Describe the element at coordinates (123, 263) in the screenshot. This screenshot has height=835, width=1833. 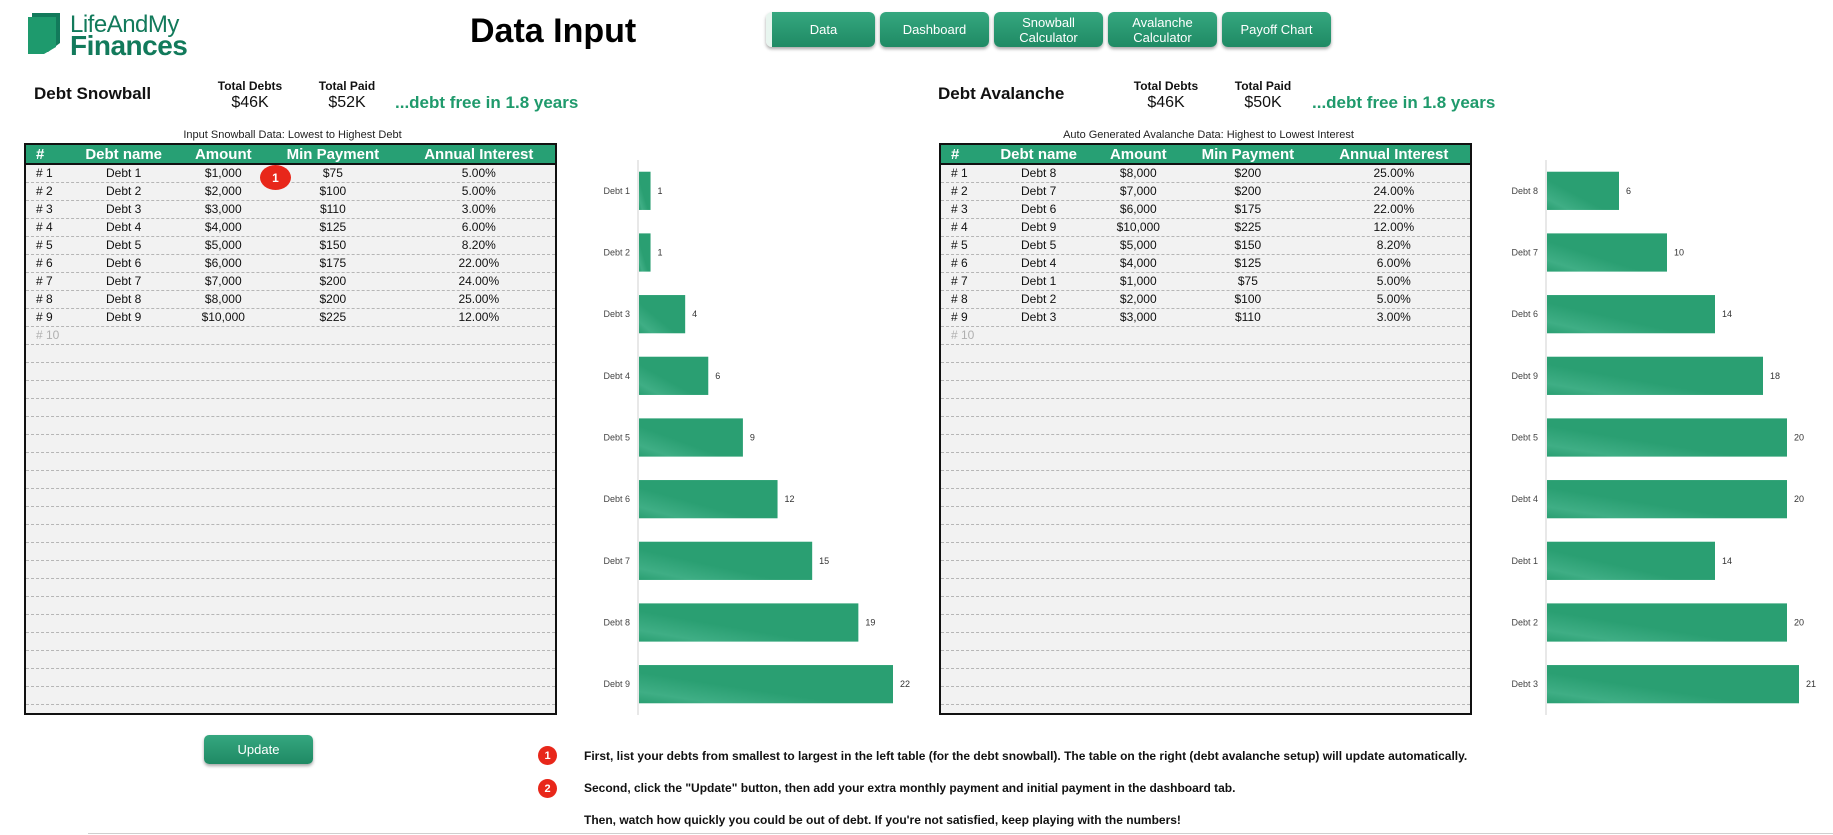
I see `snowball-cell-debt-name: Debt 6` at that location.